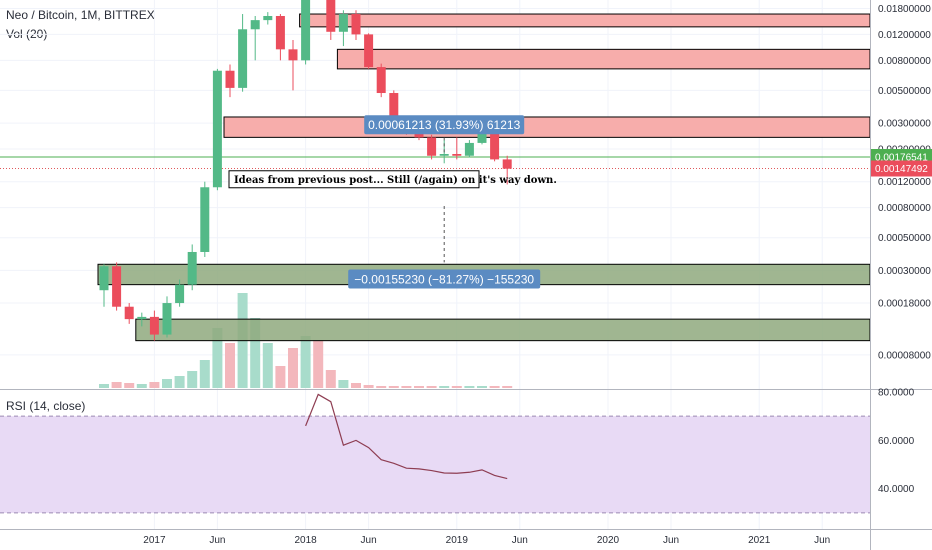 This screenshot has height=550, width=932. I want to click on measure-down-box, so click(444, 279).